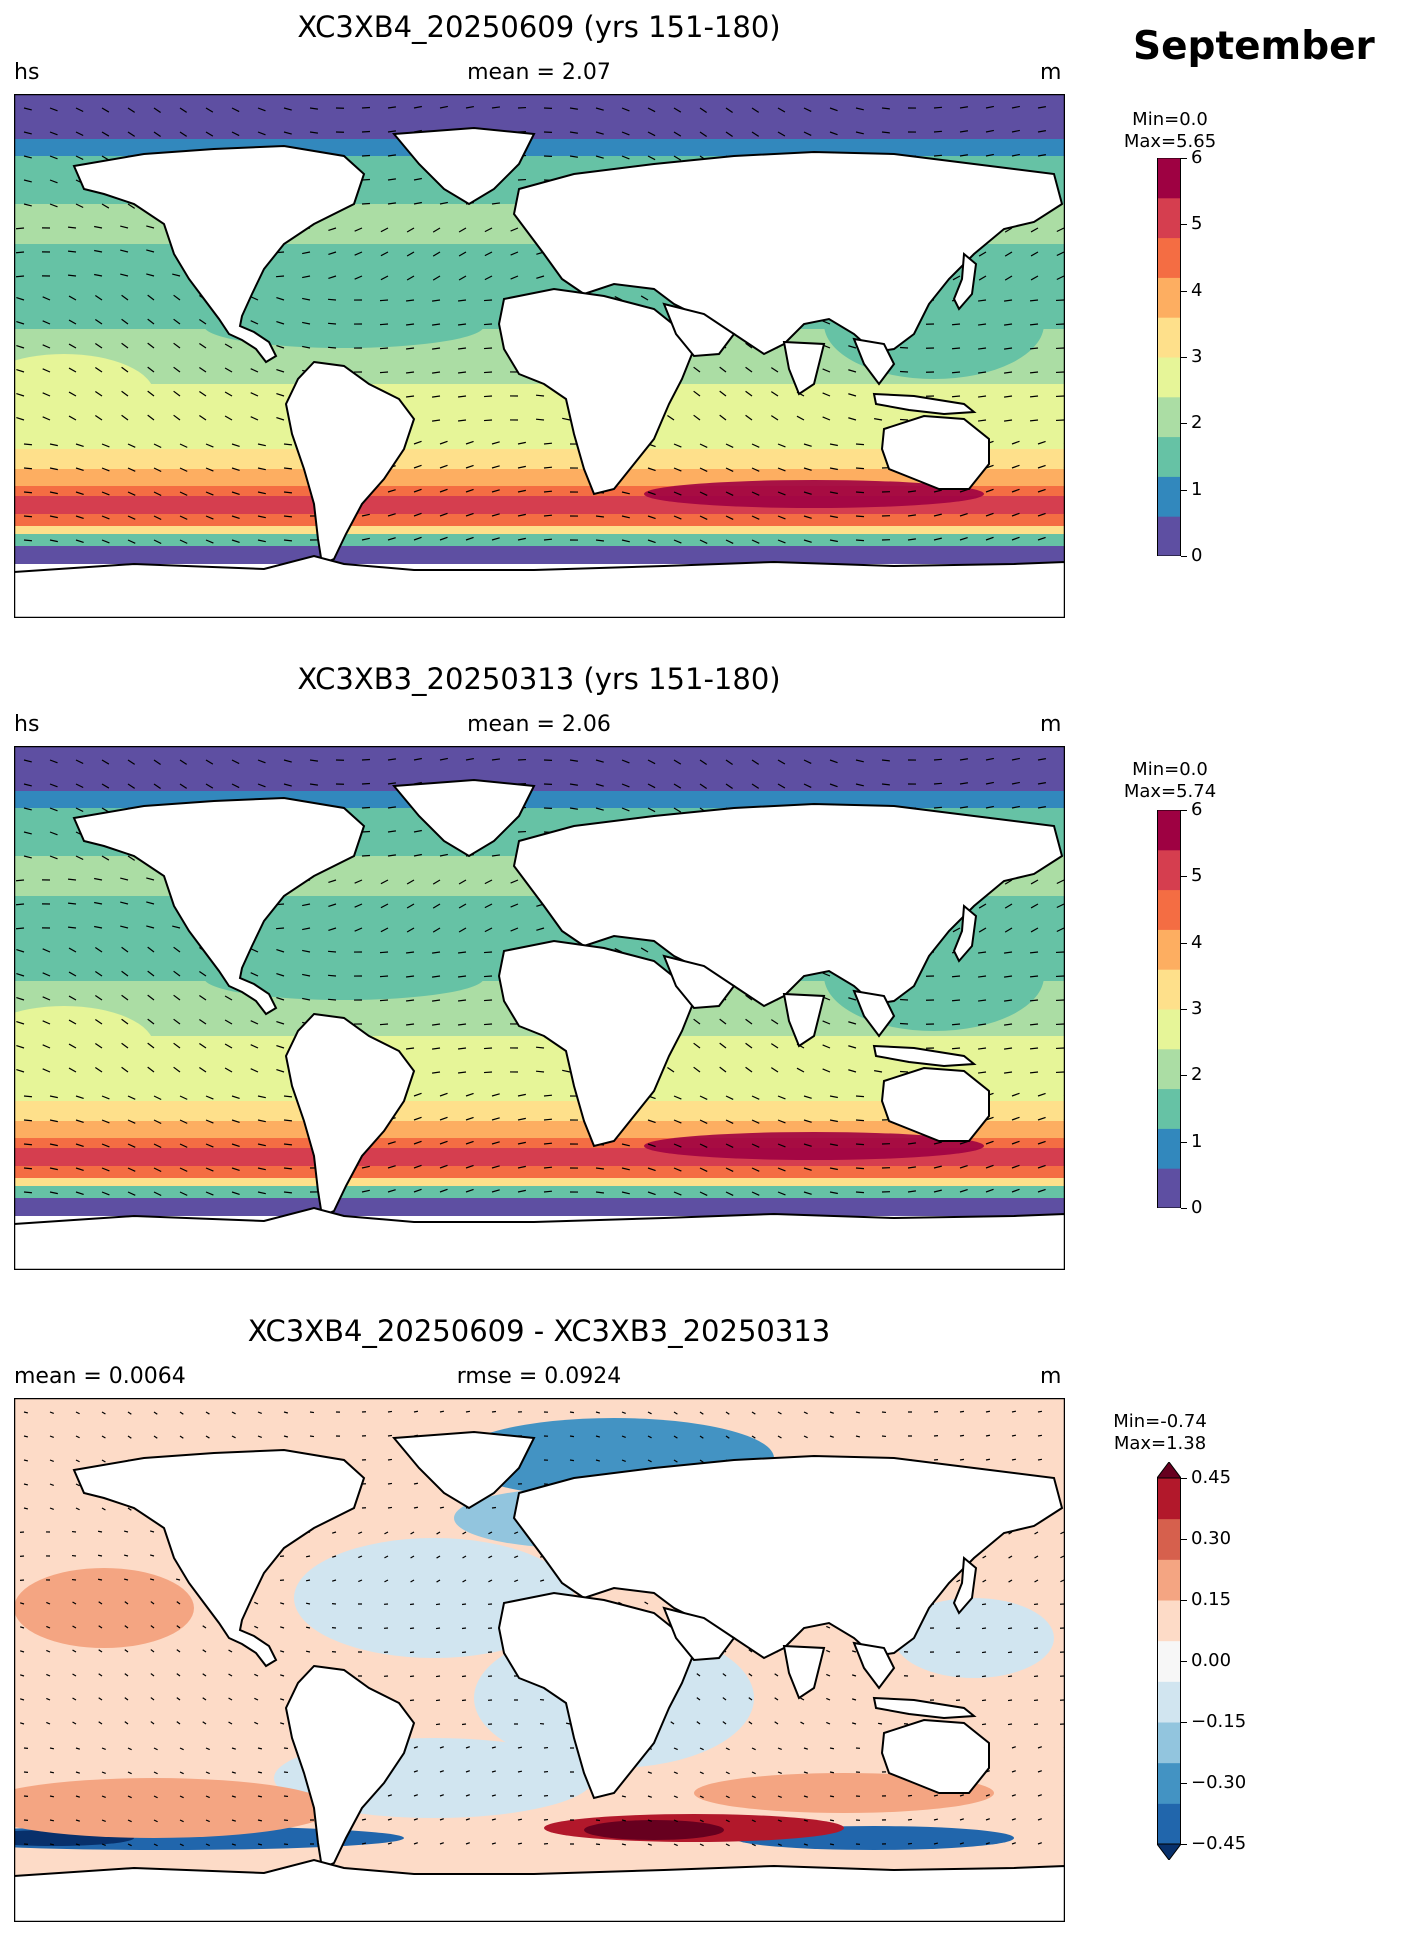 The width and height of the screenshot is (1405, 1939). I want to click on indonesia, so click(924, 1056).